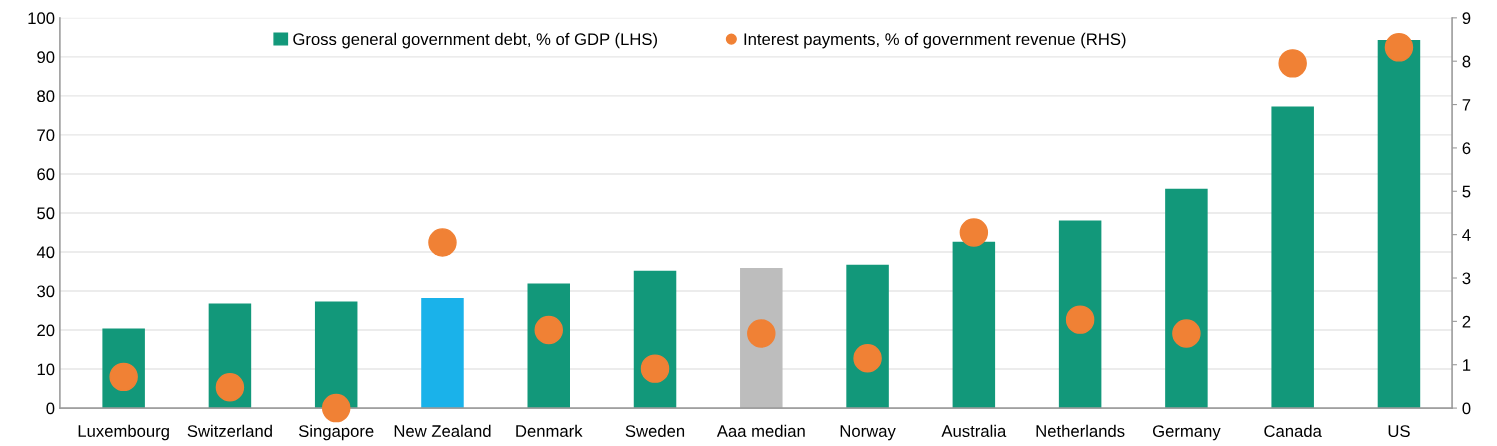  What do you see at coordinates (1186, 433) in the screenshot?
I see `x-tick-label: Germany` at bounding box center [1186, 433].